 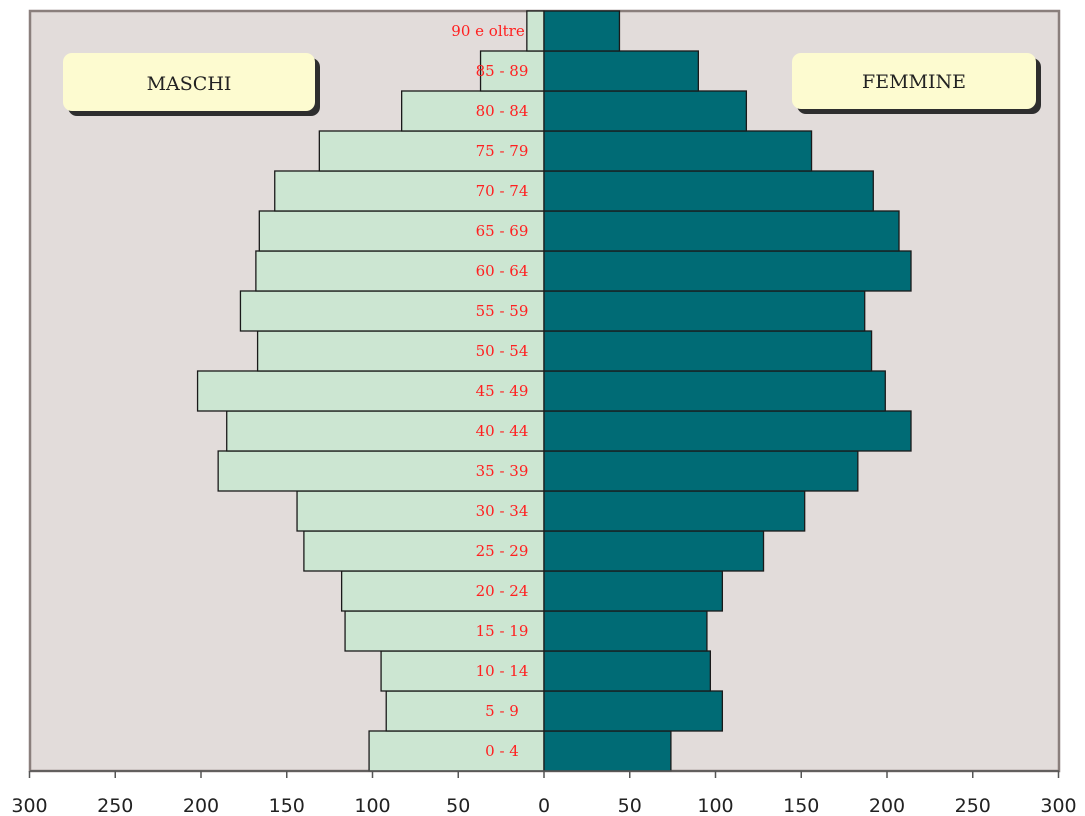 I want to click on bar-maschi-90eoltre, so click(x=535, y=31).